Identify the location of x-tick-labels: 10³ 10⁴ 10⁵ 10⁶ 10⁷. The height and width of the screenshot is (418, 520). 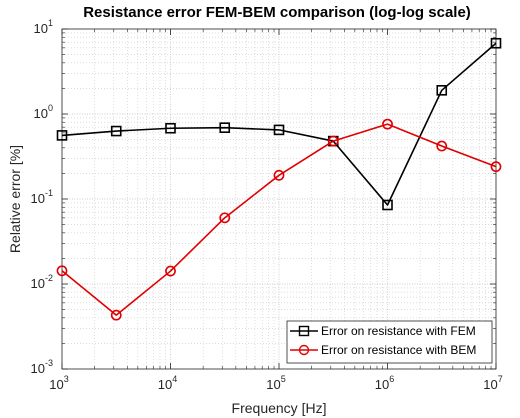
(275, 383).